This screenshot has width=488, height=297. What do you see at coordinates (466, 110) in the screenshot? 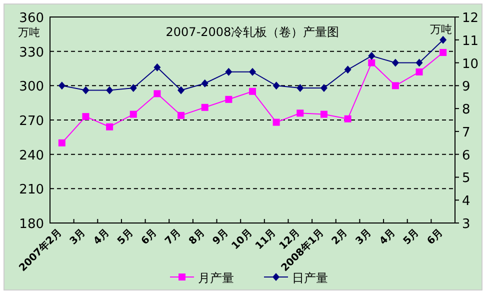
I see `y2-tick-label: 8` at bounding box center [466, 110].